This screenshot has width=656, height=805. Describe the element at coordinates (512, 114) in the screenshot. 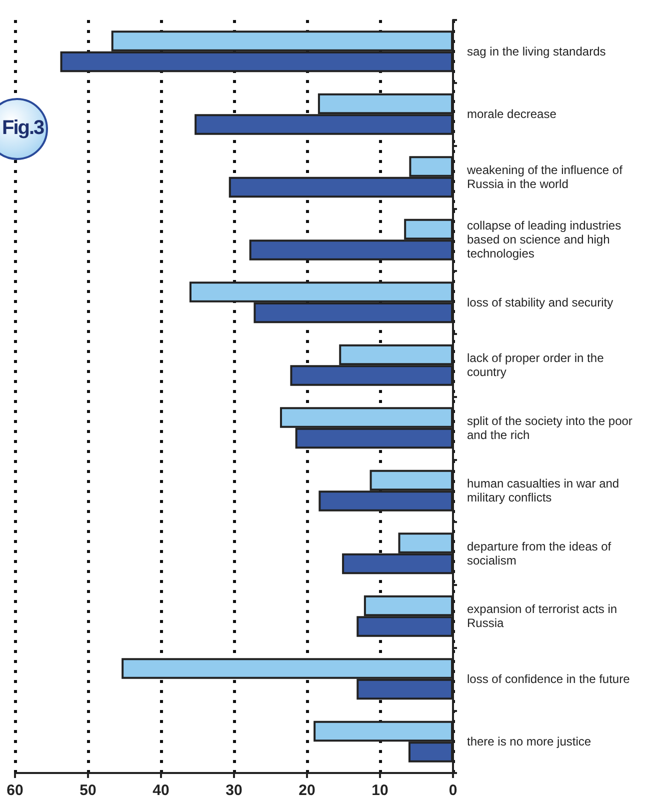

I see `y-tick-label: morale decrease` at that location.